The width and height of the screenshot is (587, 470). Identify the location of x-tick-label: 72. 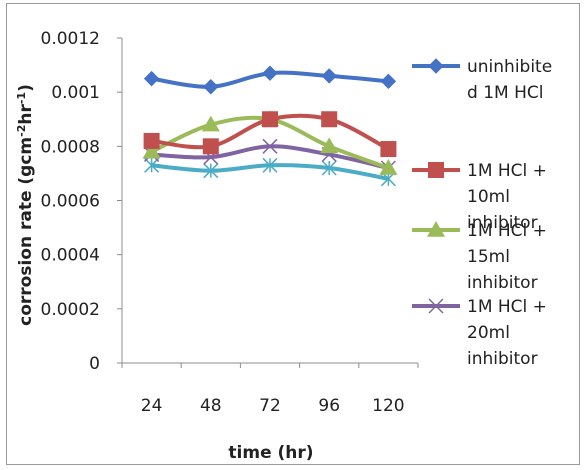
(270, 406).